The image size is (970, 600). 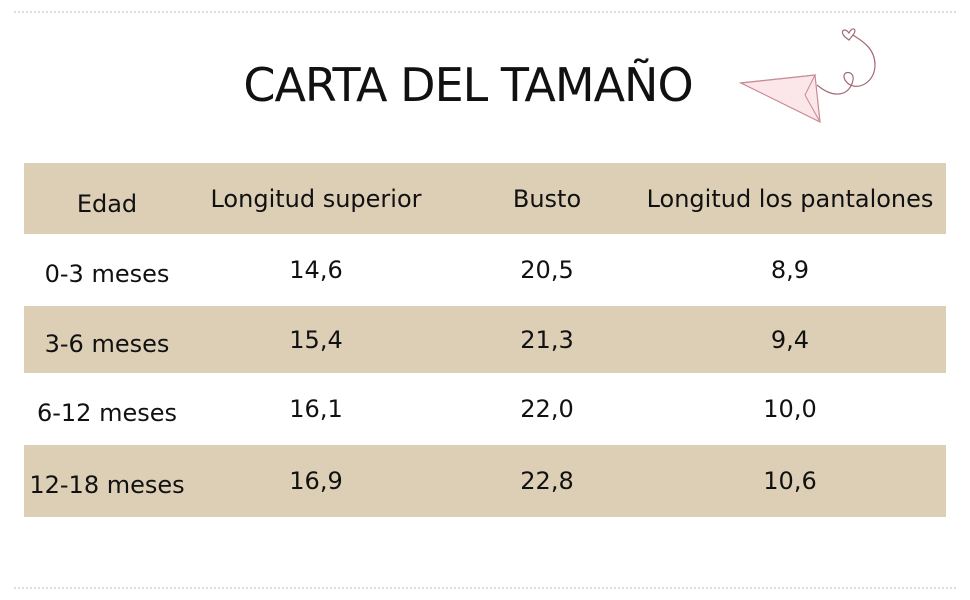 What do you see at coordinates (107, 203) in the screenshot?
I see `column-header: Edad` at bounding box center [107, 203].